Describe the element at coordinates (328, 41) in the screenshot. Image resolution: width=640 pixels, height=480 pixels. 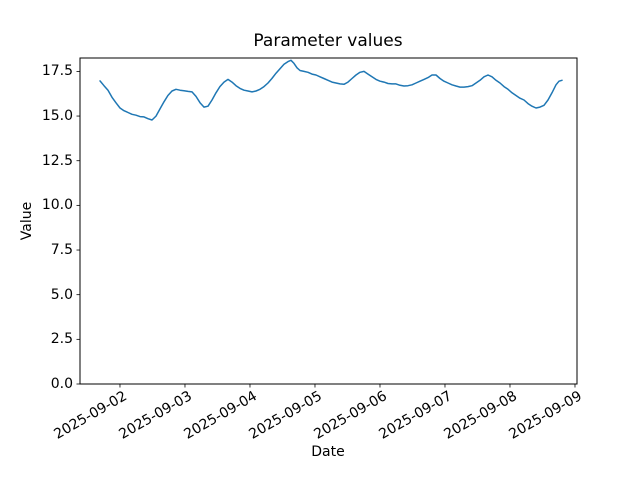
I see `chart-title: Parameter values` at that location.